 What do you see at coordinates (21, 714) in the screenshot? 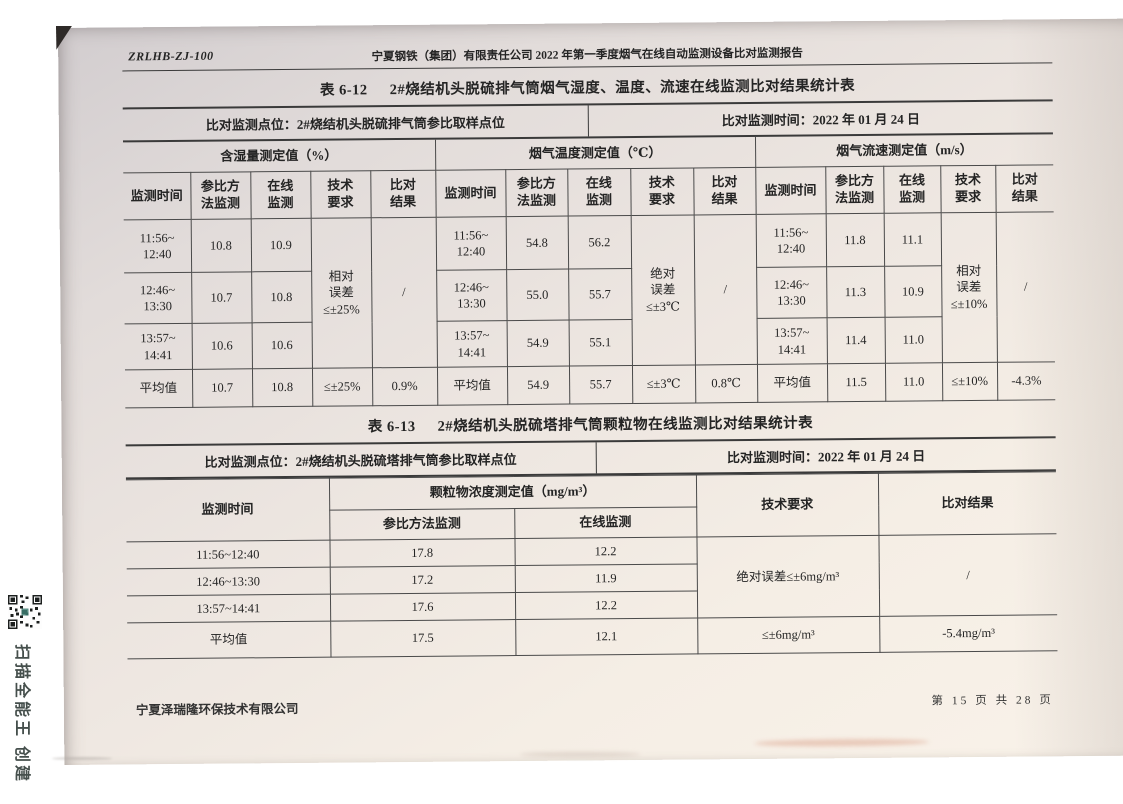
I see `scanner-watermark: 扫描全能王 创建` at bounding box center [21, 714].